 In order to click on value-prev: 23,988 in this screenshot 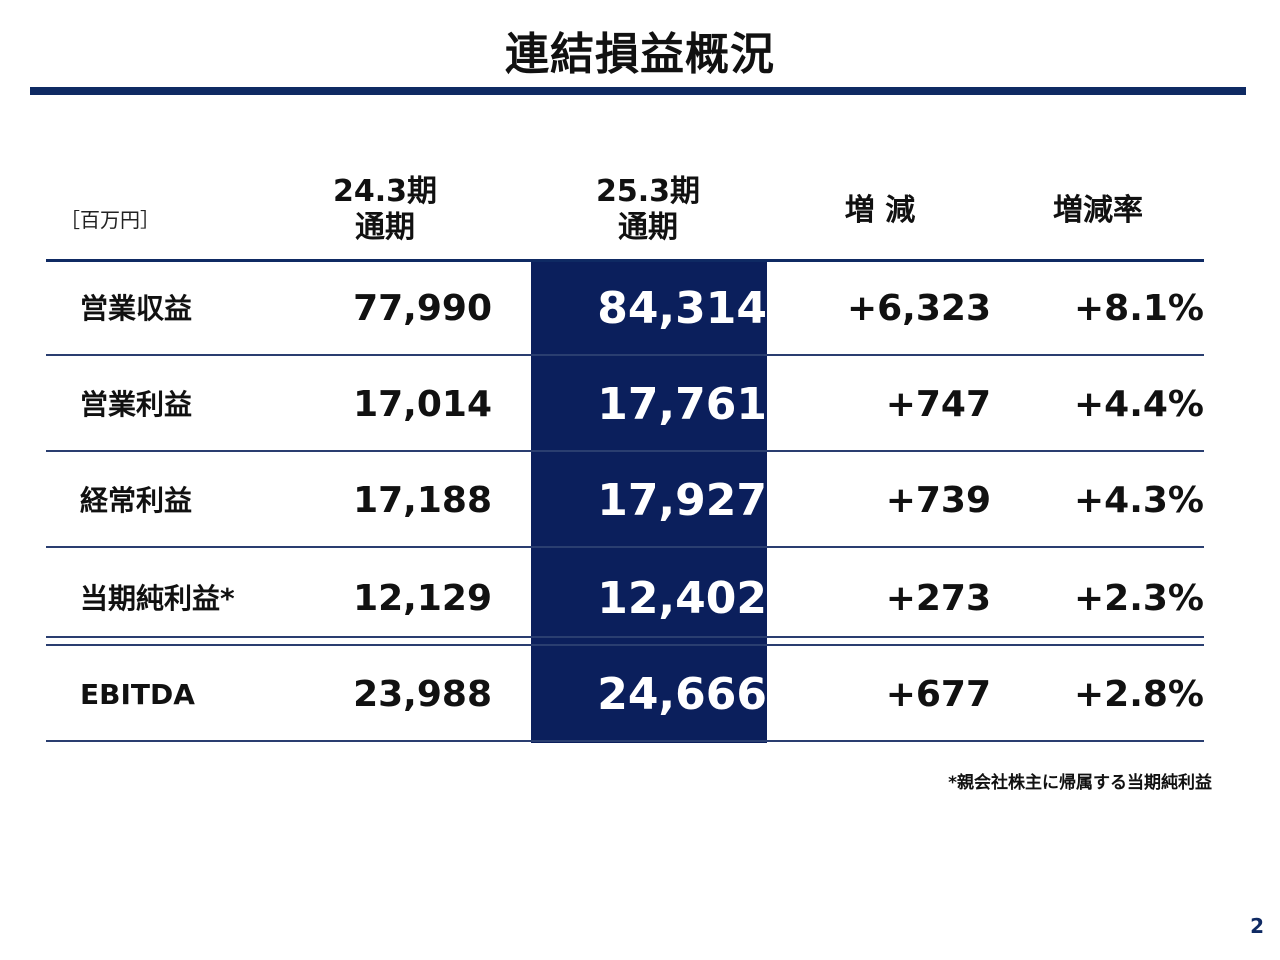, I will do `click(422, 694)`.